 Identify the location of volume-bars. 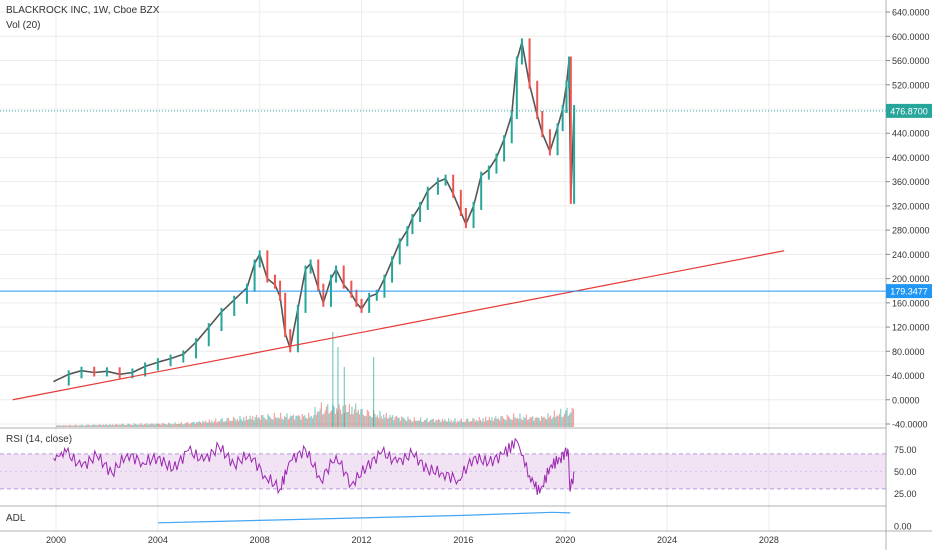
(315, 379).